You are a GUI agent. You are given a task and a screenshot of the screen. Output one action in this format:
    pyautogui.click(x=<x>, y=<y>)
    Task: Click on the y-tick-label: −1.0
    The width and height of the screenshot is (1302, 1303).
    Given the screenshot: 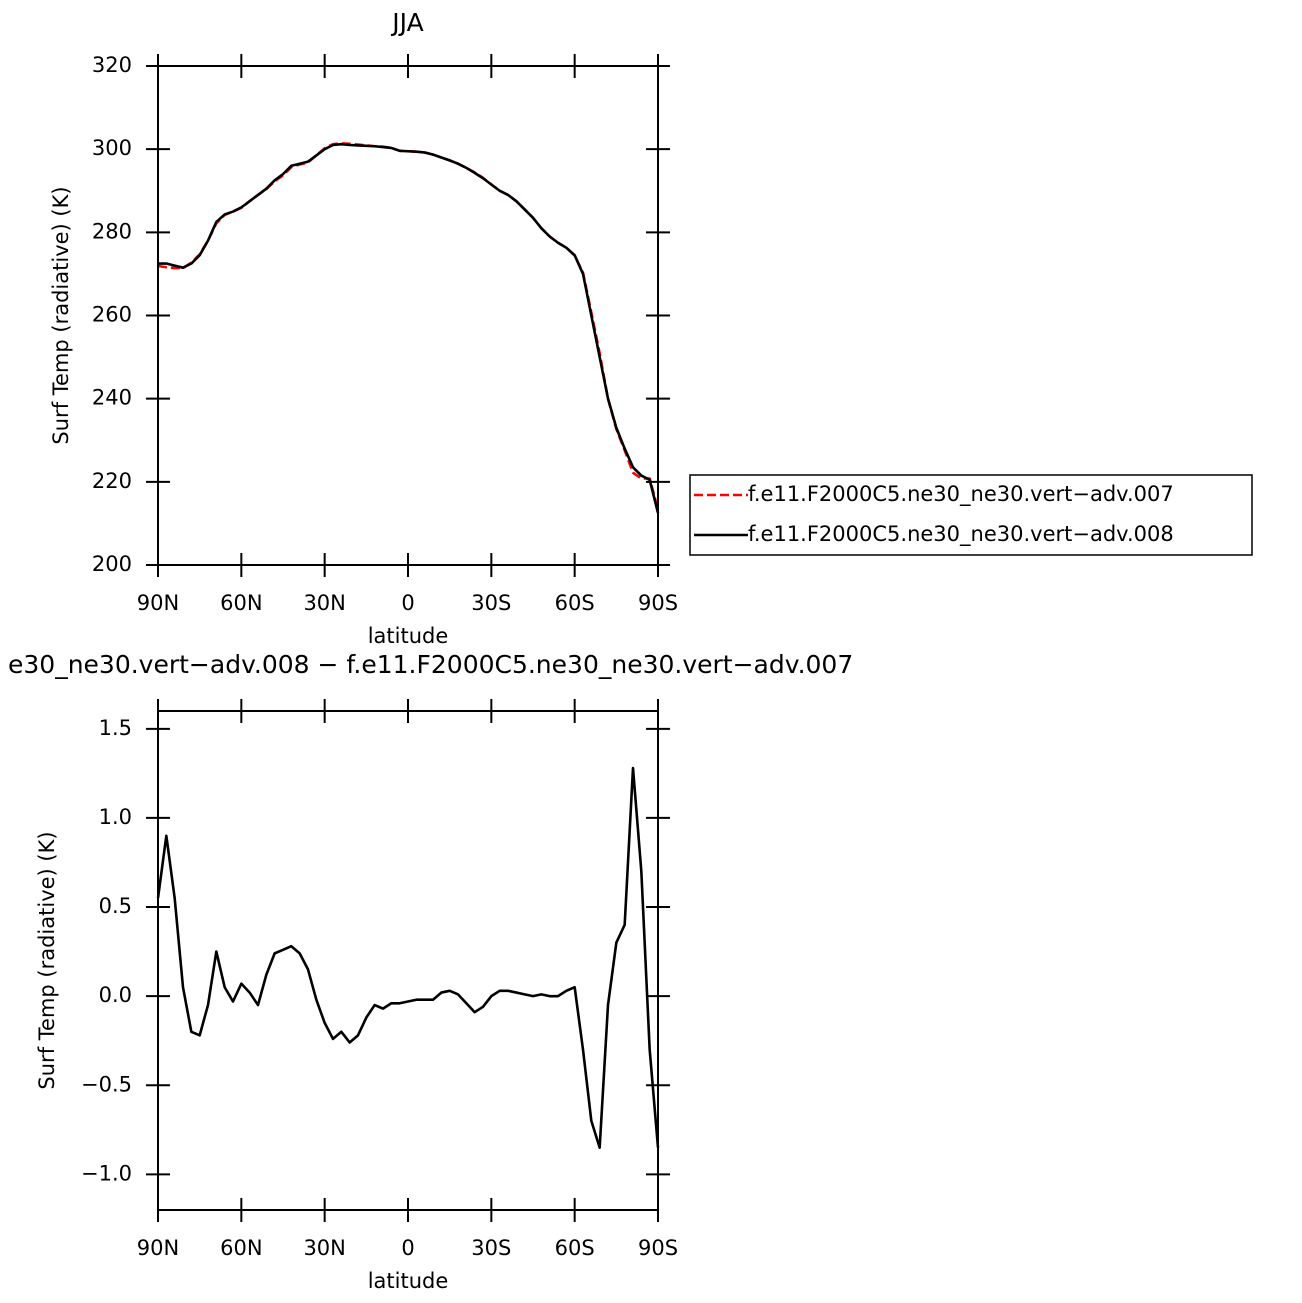 What is the action you would take?
    pyautogui.click(x=106, y=1173)
    